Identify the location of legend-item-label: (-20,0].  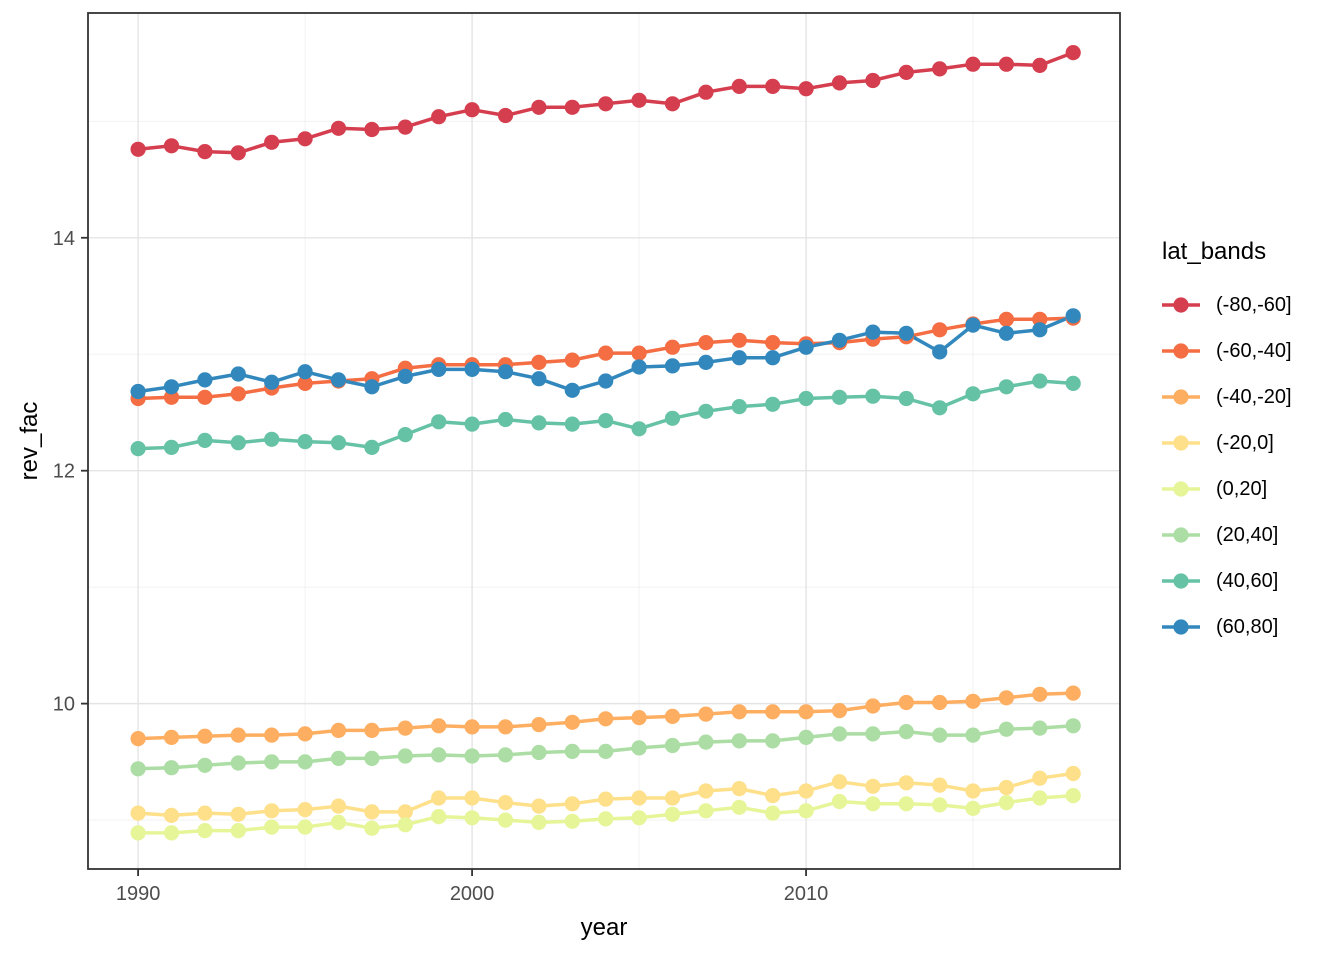
(1245, 442).